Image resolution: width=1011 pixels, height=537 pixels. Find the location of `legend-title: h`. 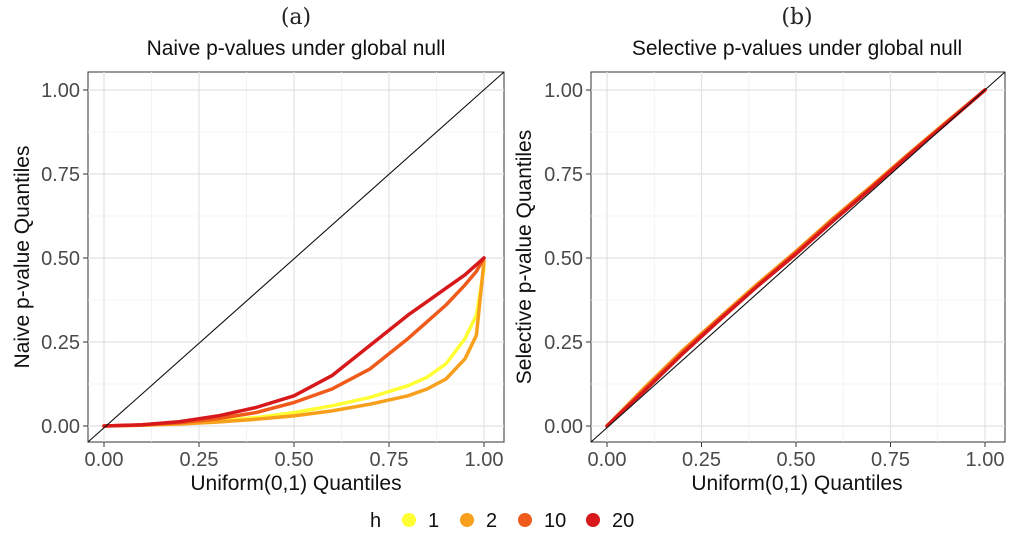

legend-title: h is located at coordinates (375, 521).